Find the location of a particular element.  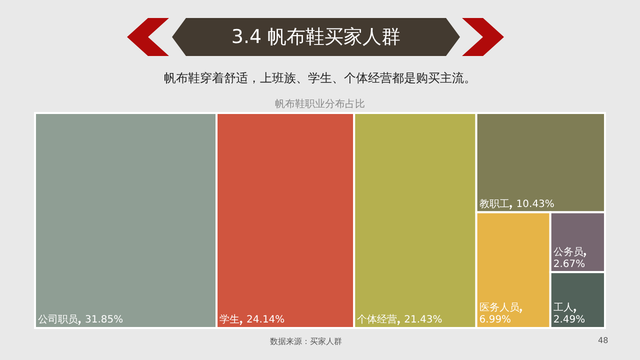

legend-title: 帆布鞋职业分布占比 is located at coordinates (320, 104).